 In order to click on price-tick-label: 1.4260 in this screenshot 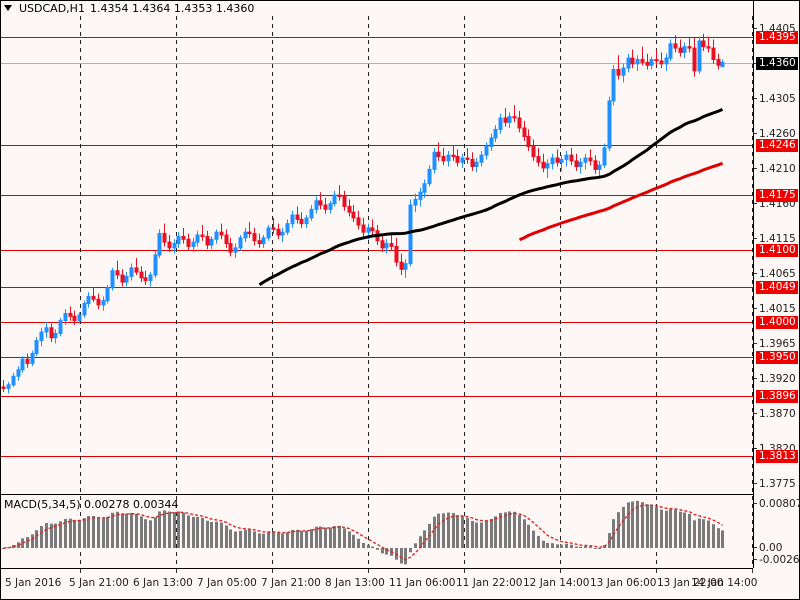, I will do `click(777, 134)`.